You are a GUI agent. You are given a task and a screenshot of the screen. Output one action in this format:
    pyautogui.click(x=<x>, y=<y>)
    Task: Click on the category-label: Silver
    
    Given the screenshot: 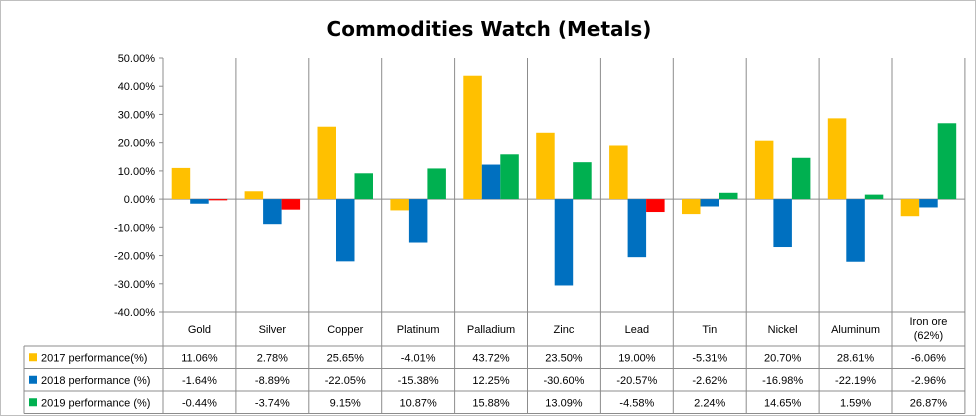 What is the action you would take?
    pyautogui.click(x=273, y=330)
    